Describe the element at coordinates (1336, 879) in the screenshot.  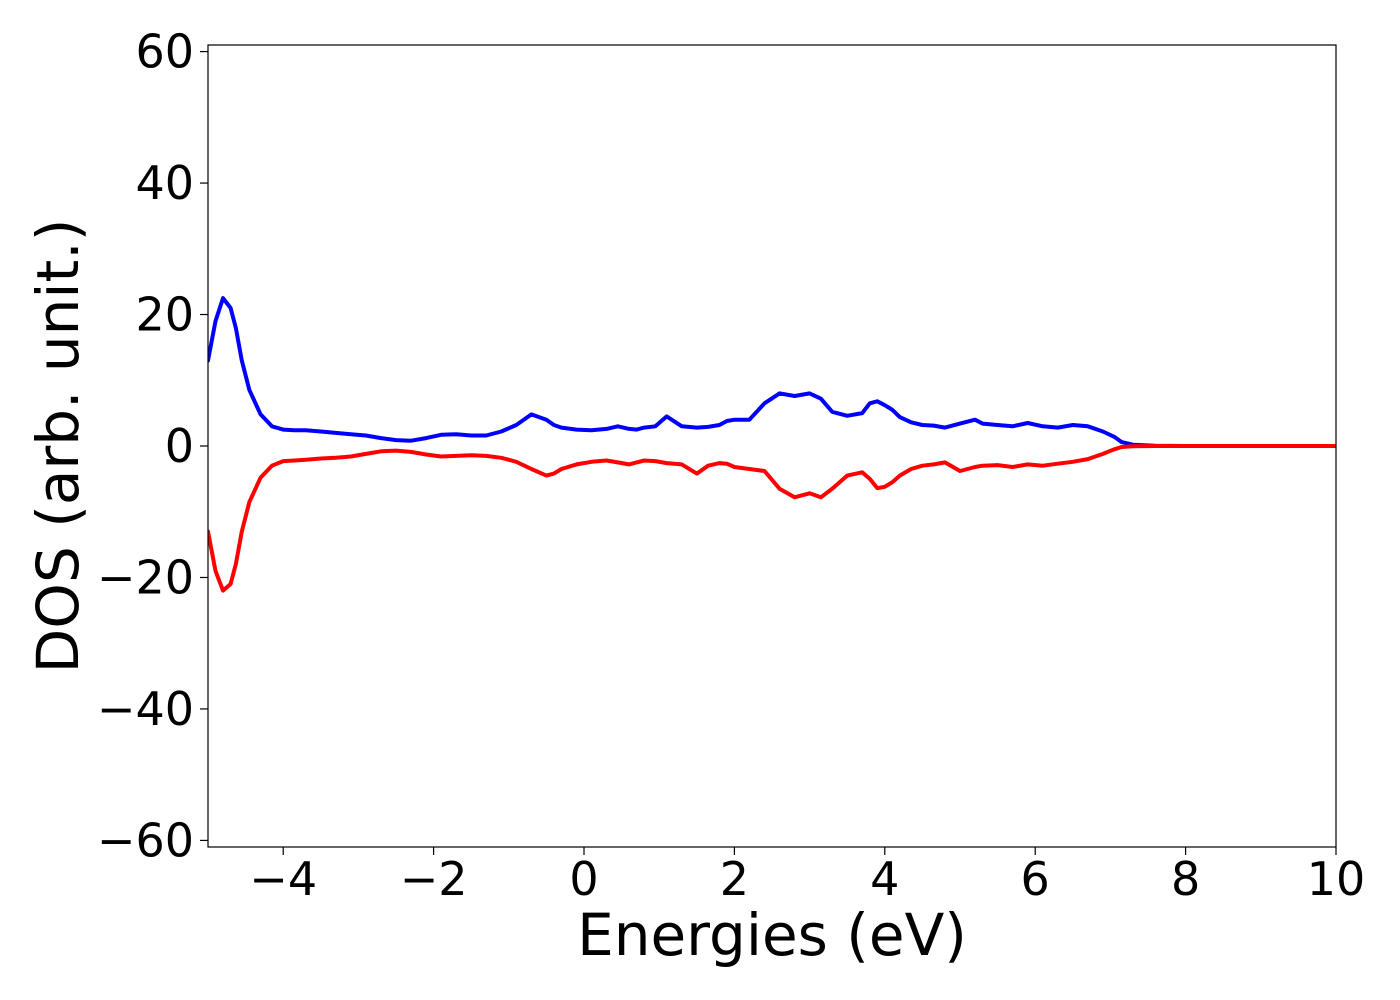
I see `x-tick-label: 10` at that location.